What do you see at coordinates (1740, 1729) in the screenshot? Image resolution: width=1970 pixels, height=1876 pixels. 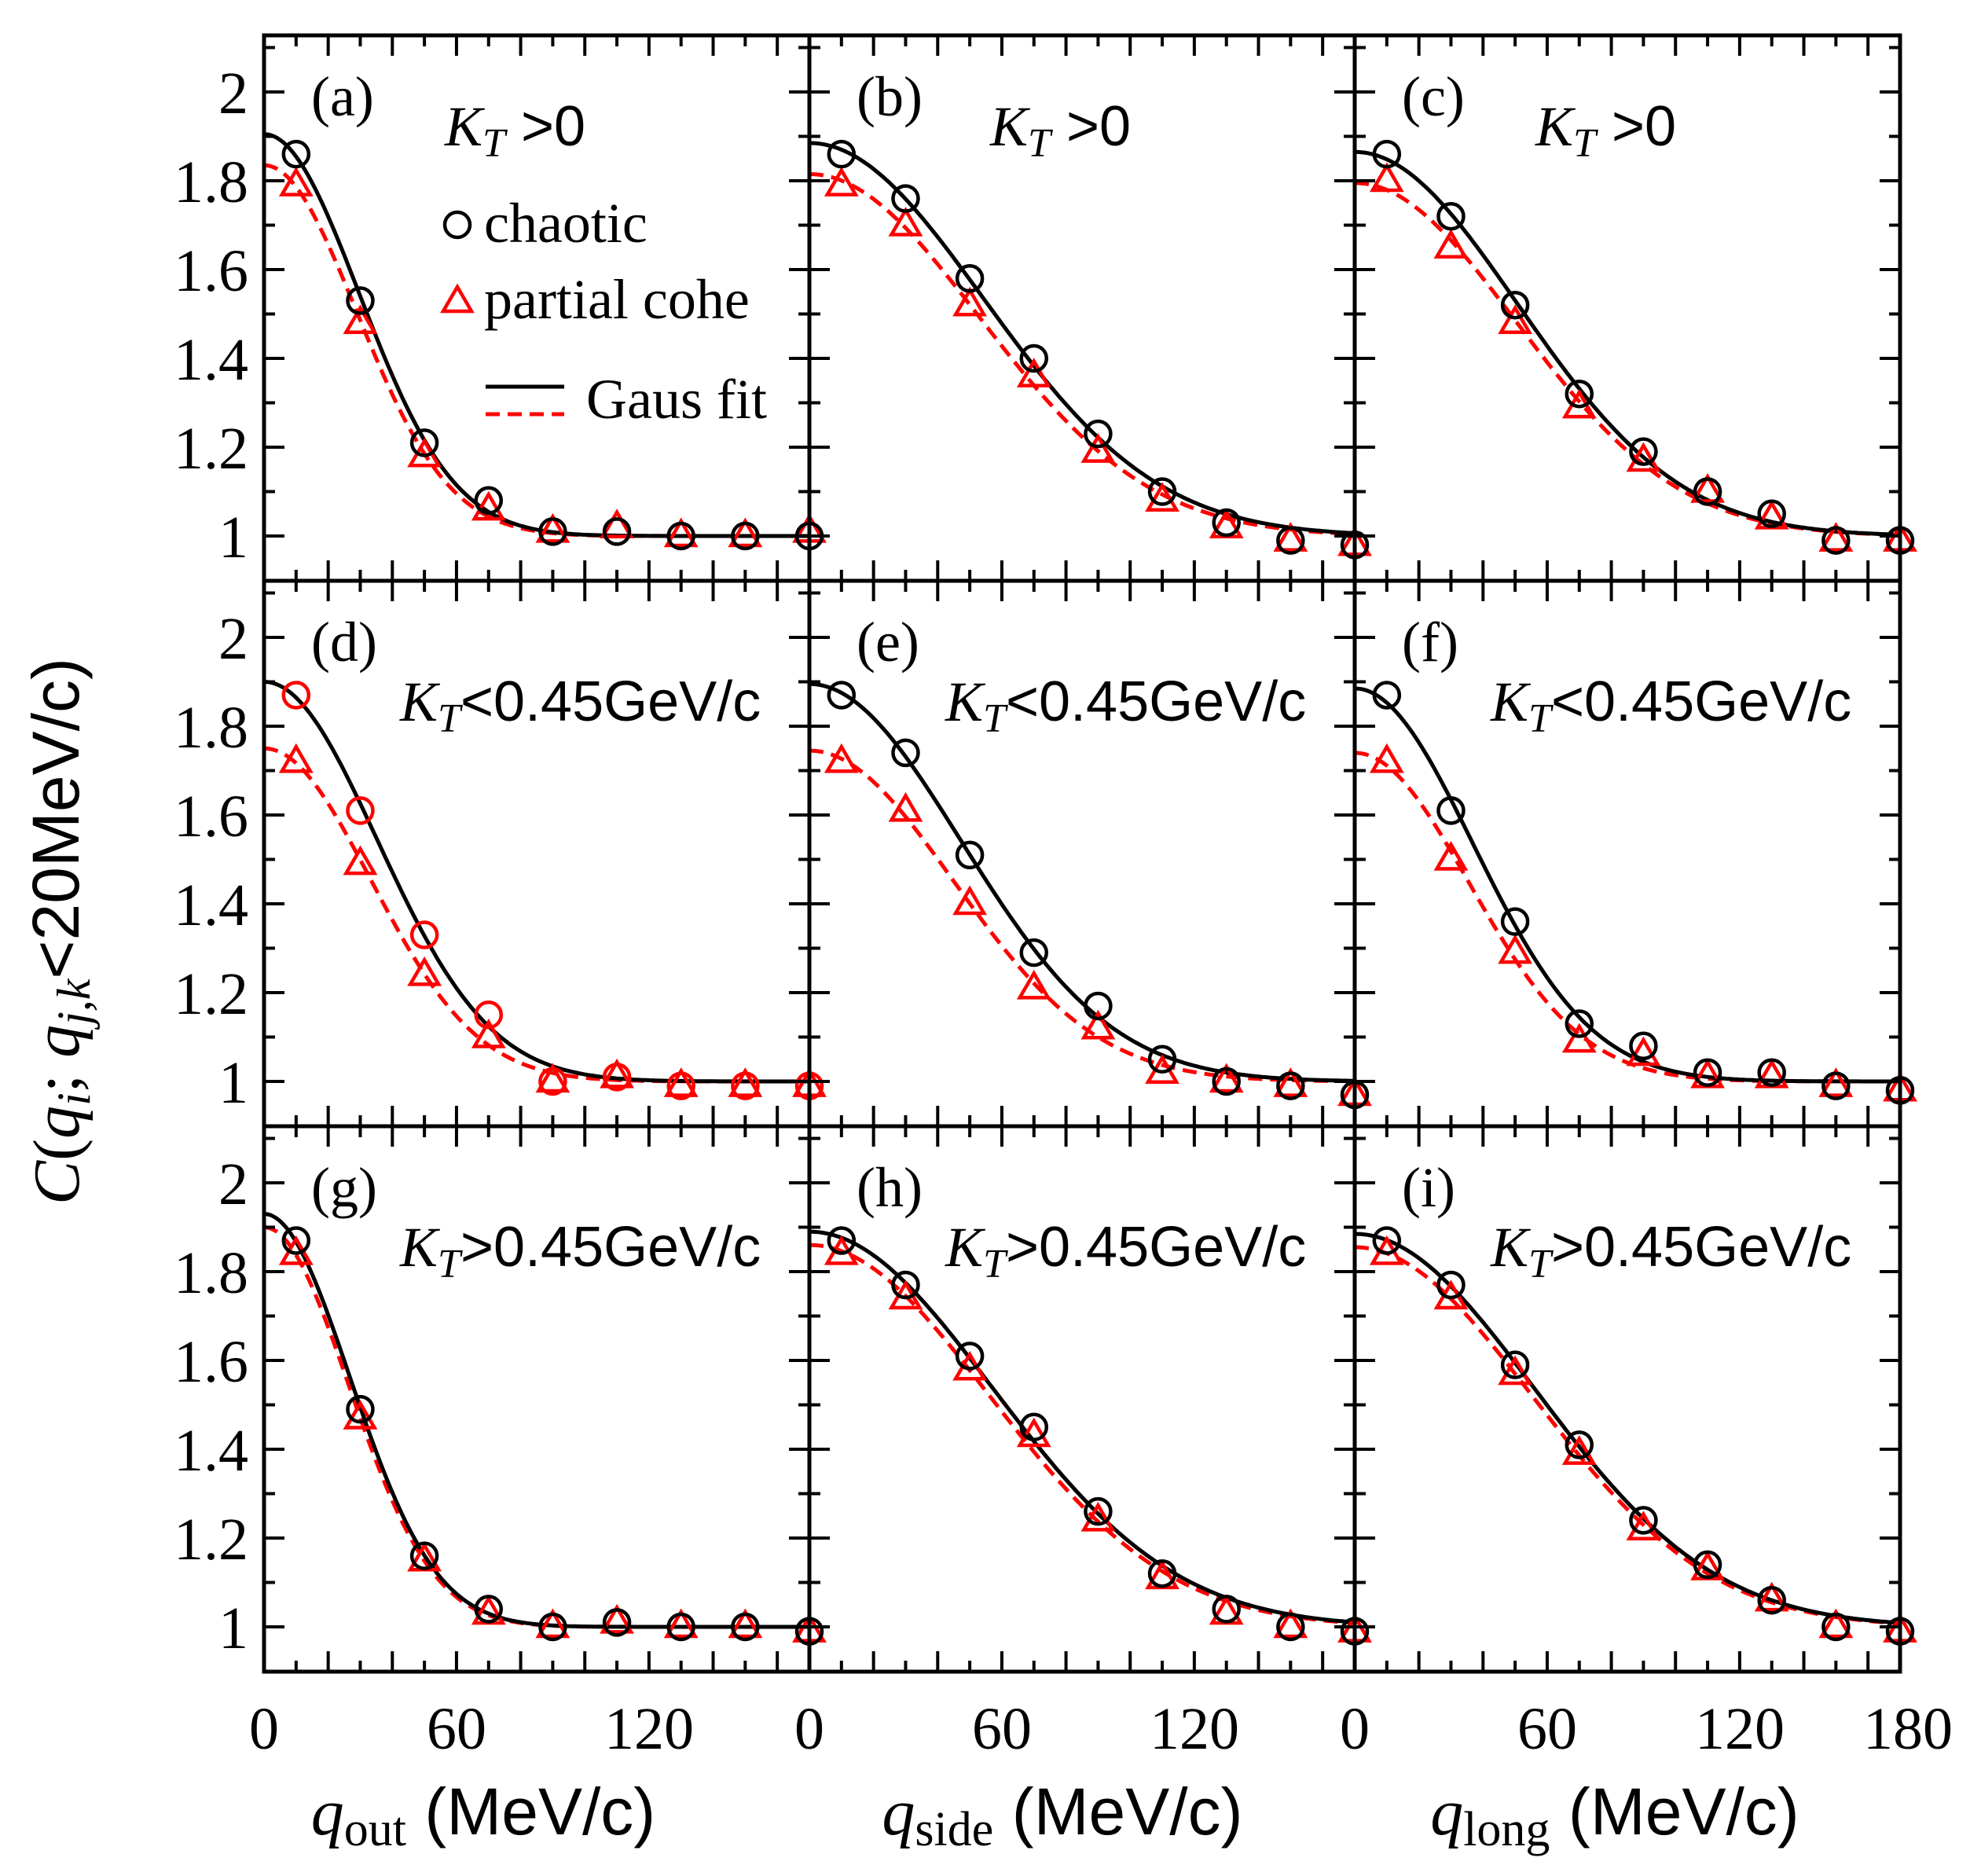 I see `xtick-label-120-c: 120` at bounding box center [1740, 1729].